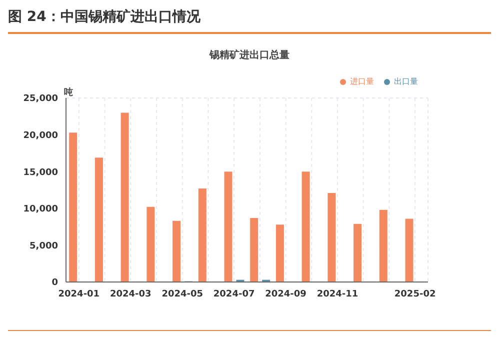  I want to click on y-tick-label: 20,000, so click(40, 135).